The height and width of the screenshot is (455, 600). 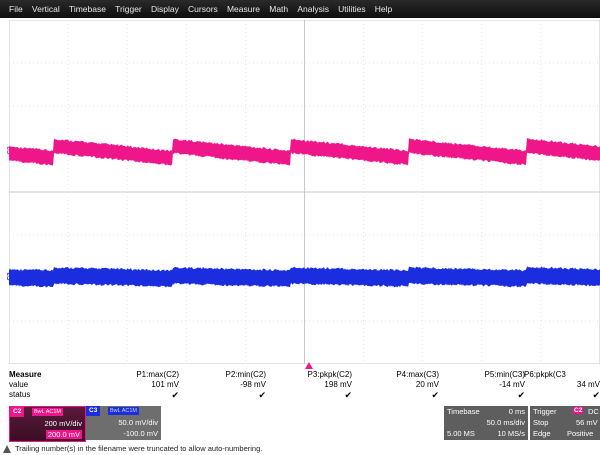 I want to click on menu-timebase: Timebase, so click(x=87, y=9).